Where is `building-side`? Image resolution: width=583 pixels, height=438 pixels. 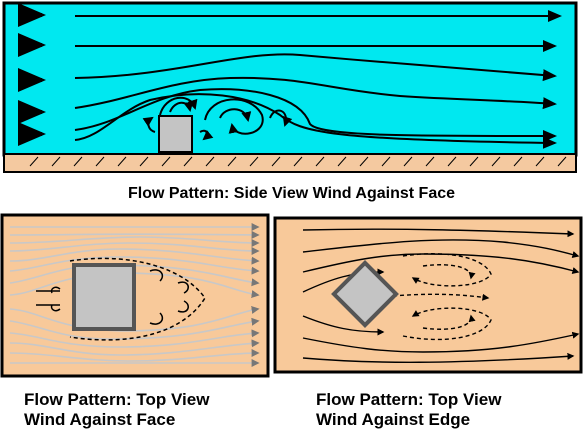
building-side is located at coordinates (175, 134).